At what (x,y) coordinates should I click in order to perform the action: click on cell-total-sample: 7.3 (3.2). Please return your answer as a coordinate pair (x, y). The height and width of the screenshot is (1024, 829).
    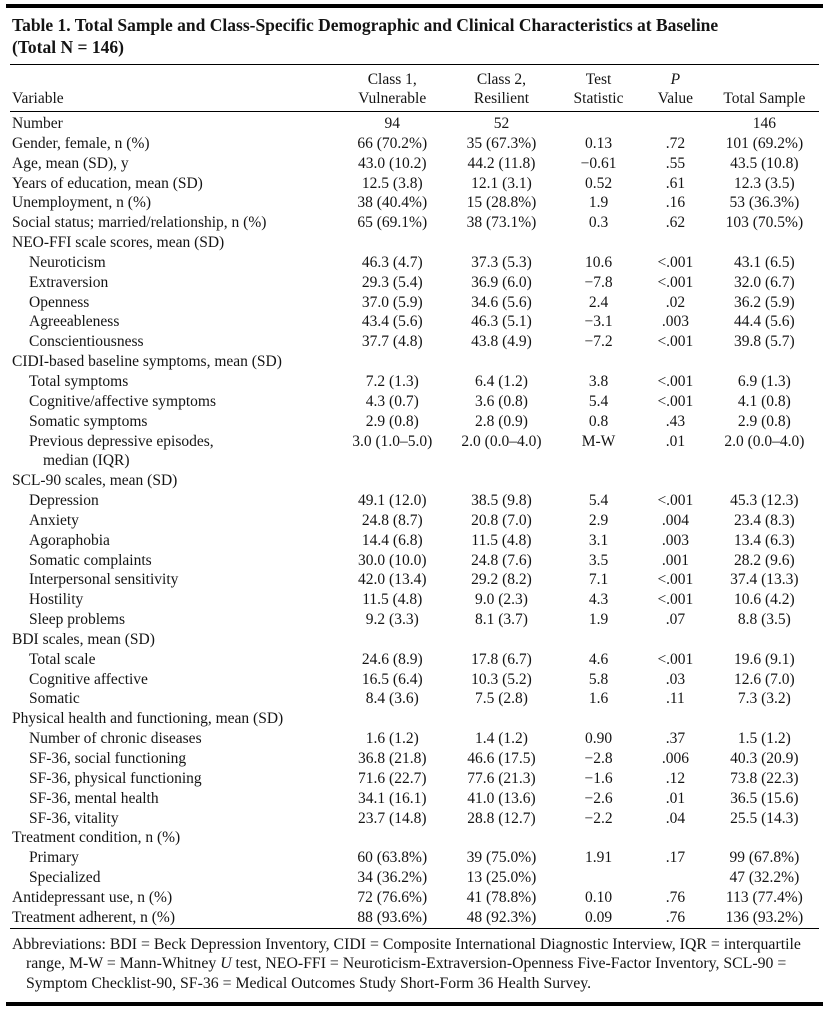
    Looking at the image, I should click on (764, 699).